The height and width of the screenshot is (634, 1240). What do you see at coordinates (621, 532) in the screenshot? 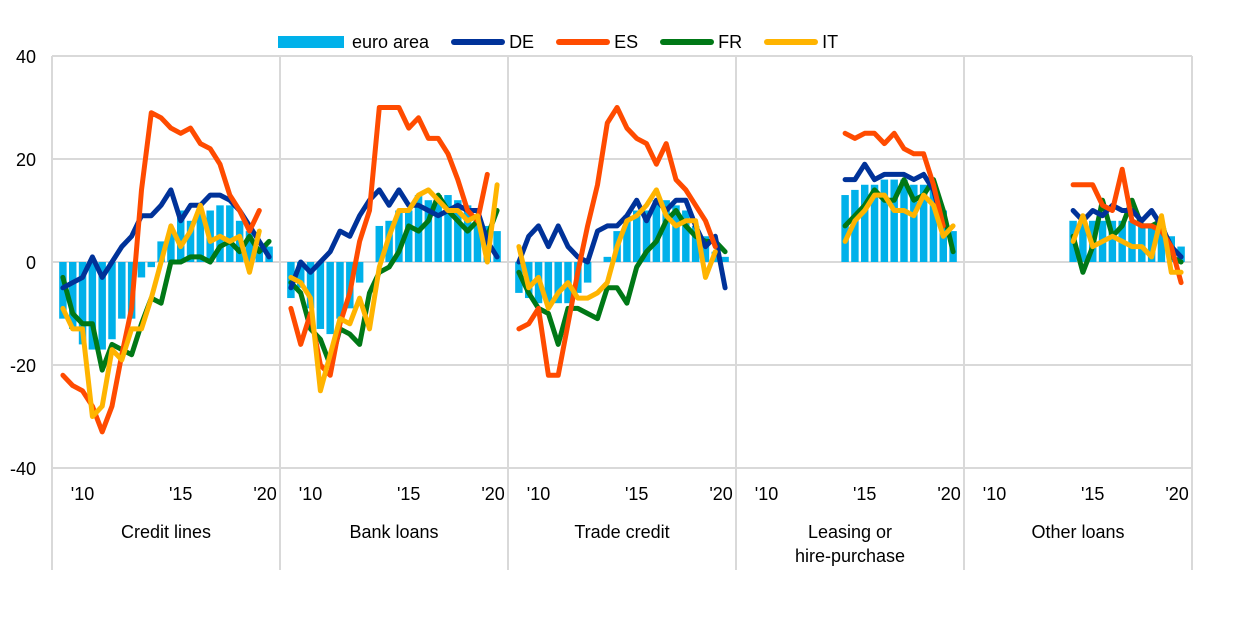
I see `panel-title: Trade credit` at bounding box center [621, 532].